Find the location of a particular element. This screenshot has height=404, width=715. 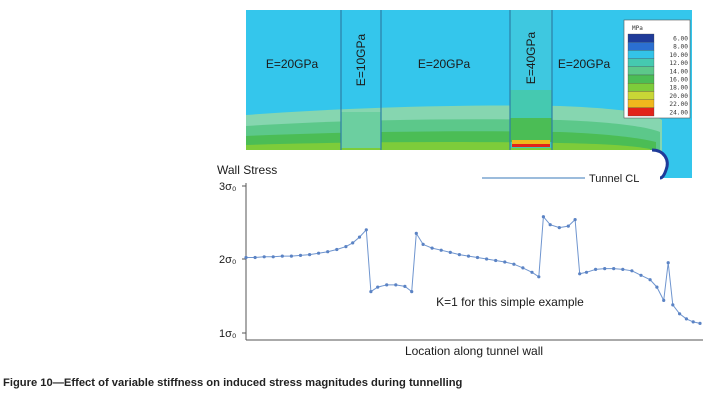

zone-label-5: E=20GPa is located at coordinates (584, 64).